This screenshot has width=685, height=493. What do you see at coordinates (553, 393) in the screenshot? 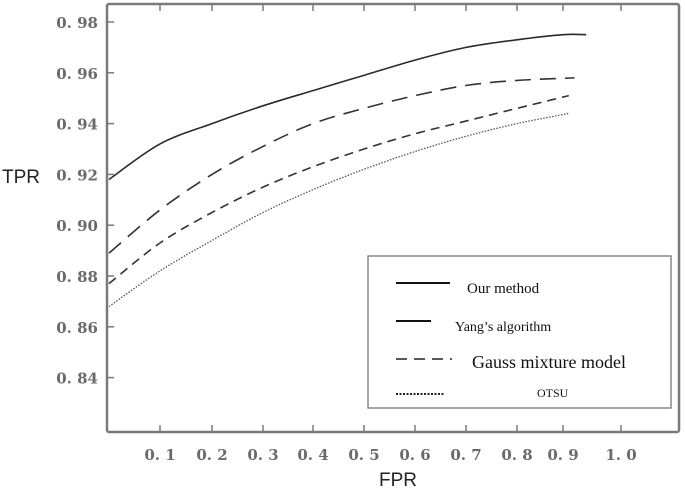
I see `legend-label-otsu: OTSU` at bounding box center [553, 393].